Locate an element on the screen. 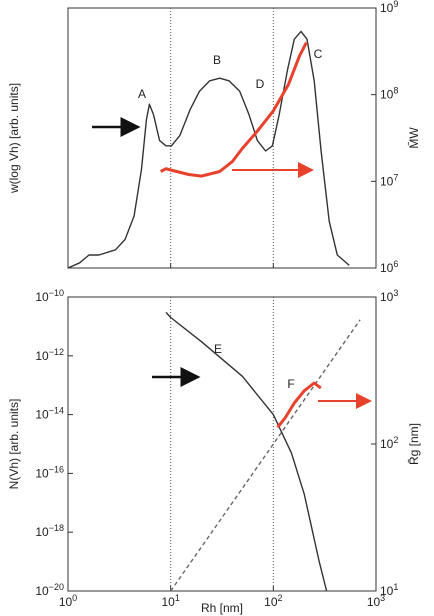 The image size is (434, 616). y2-tick-label: 10³ is located at coordinates (389, 296).